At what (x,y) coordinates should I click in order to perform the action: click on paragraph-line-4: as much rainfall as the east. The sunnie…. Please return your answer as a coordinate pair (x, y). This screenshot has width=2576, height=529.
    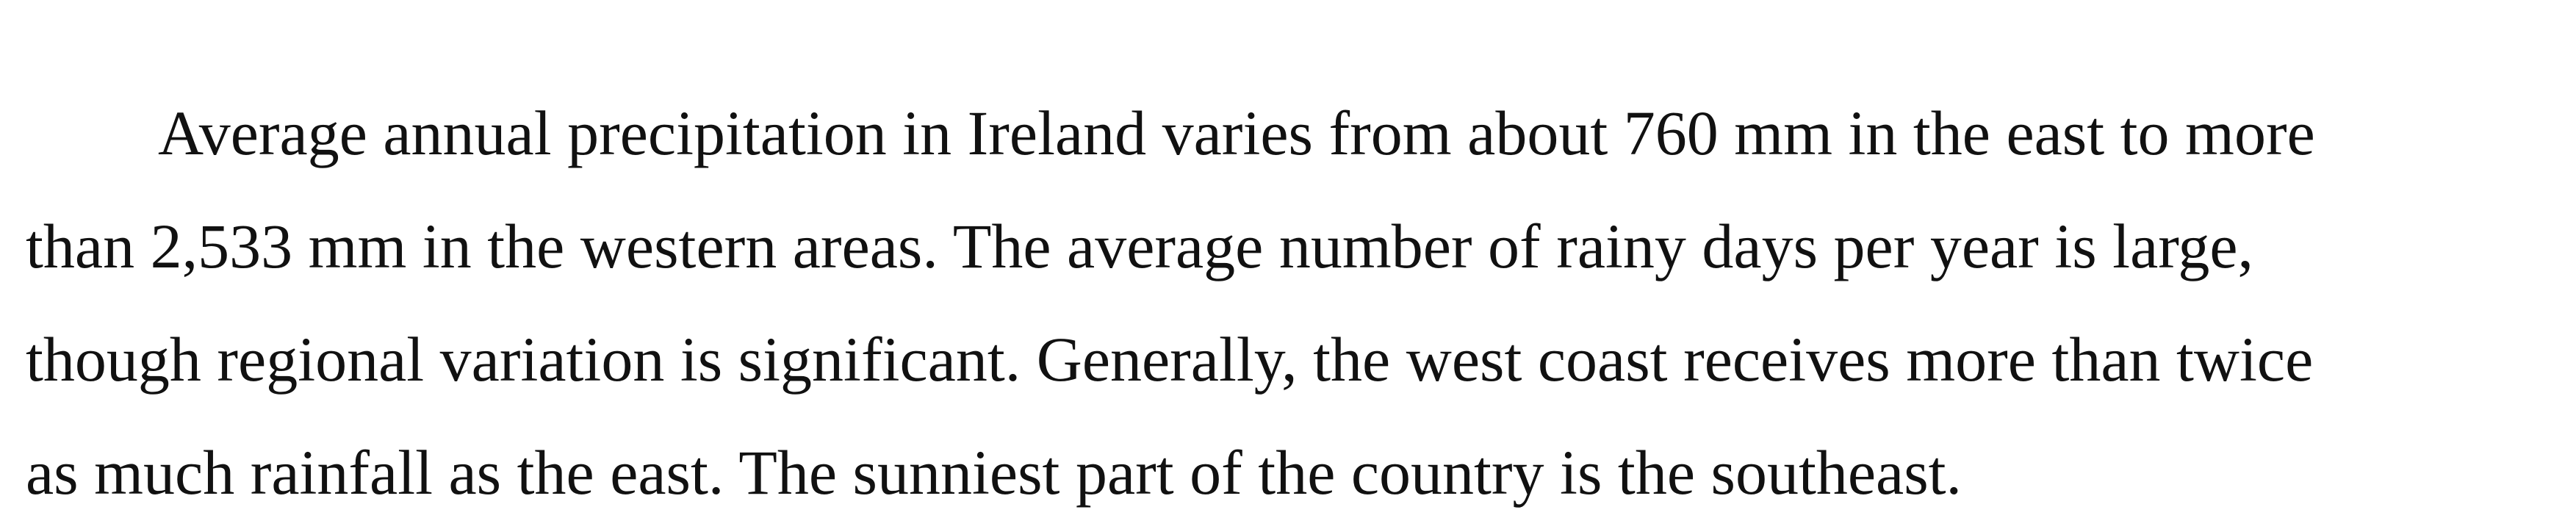
    Looking at the image, I should click on (994, 472).